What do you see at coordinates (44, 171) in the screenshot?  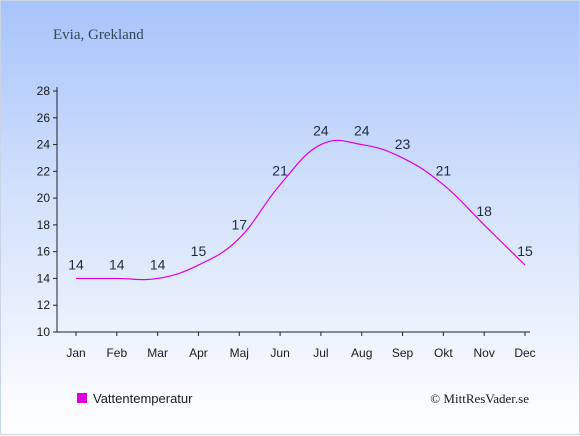 I see `y-tick-label: 22` at bounding box center [44, 171].